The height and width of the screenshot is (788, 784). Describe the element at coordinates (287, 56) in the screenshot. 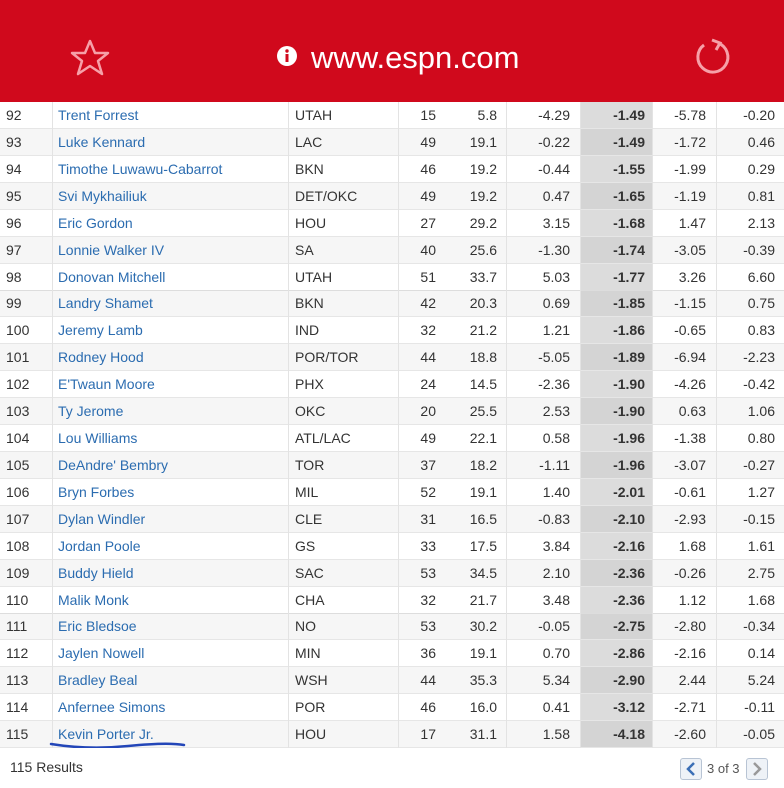

I see `info-icon` at that location.